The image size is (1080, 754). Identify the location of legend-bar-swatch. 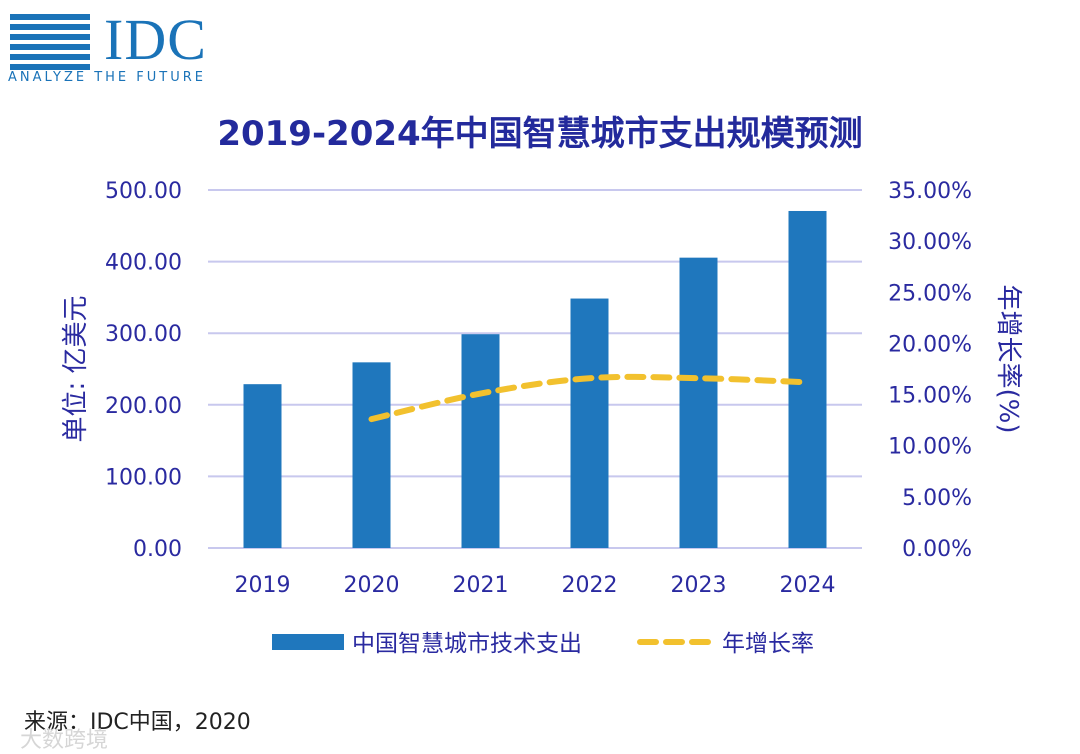
(308, 642).